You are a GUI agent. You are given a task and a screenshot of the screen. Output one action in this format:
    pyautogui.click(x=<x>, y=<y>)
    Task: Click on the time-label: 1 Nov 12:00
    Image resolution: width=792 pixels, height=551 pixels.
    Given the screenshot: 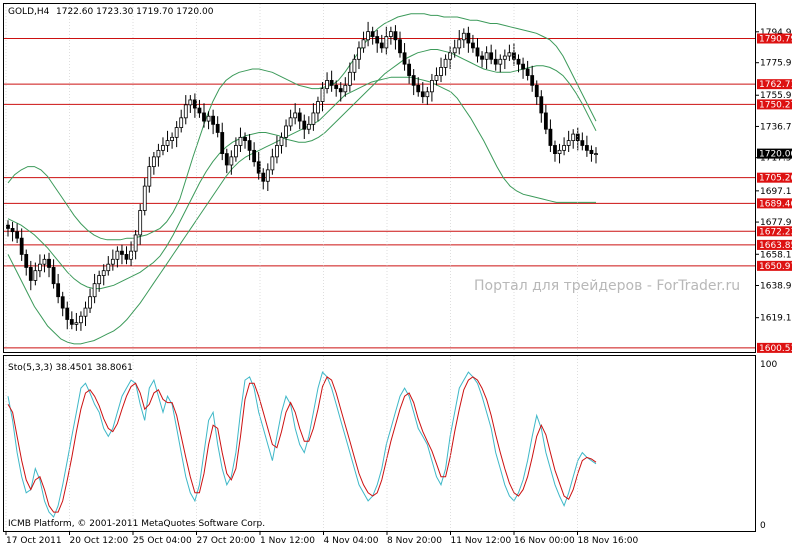 What is the action you would take?
    pyautogui.click(x=287, y=541)
    